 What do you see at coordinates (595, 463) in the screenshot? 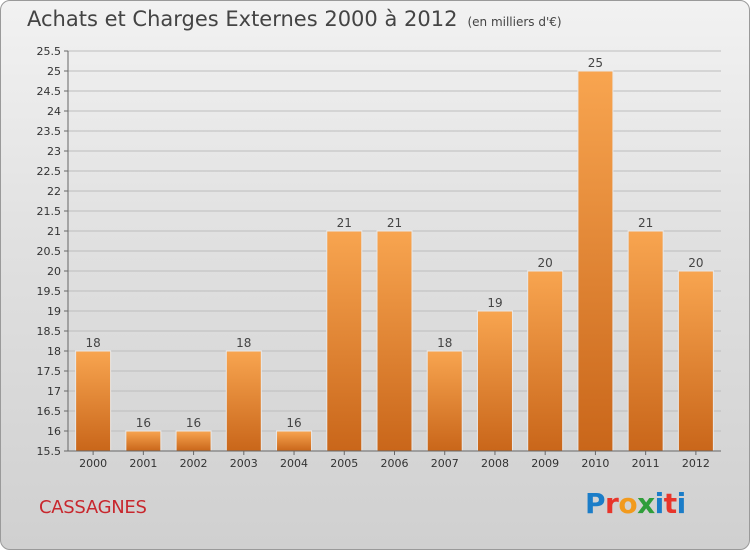
I see `x-tick-label: 2010` at bounding box center [595, 463].